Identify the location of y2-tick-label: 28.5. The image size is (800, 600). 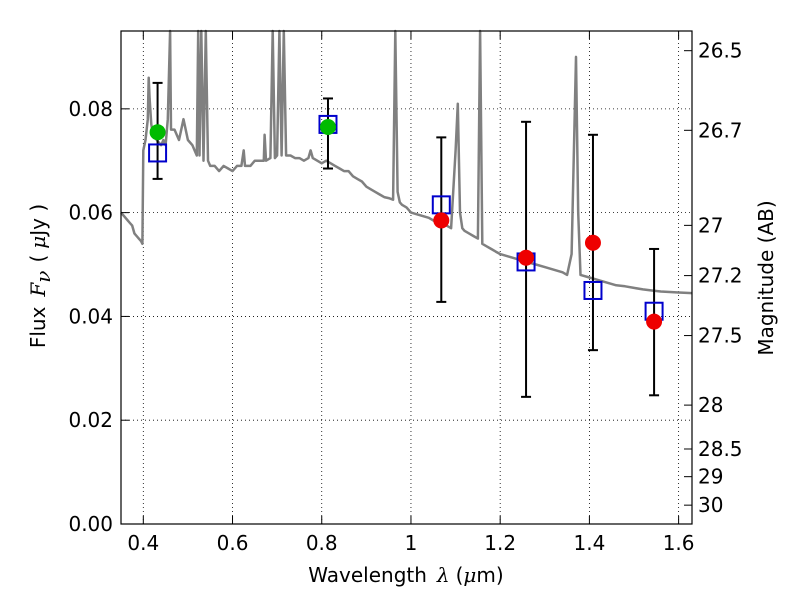
(720, 449).